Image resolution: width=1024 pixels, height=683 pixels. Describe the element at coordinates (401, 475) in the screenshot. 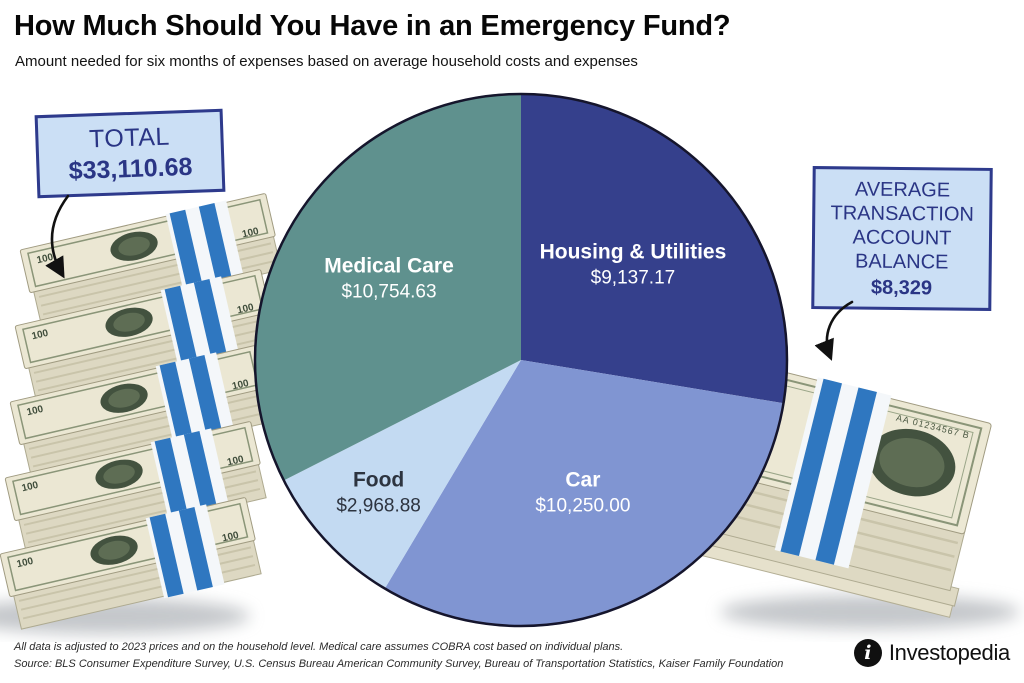

I see `pie-slice-food` at that location.